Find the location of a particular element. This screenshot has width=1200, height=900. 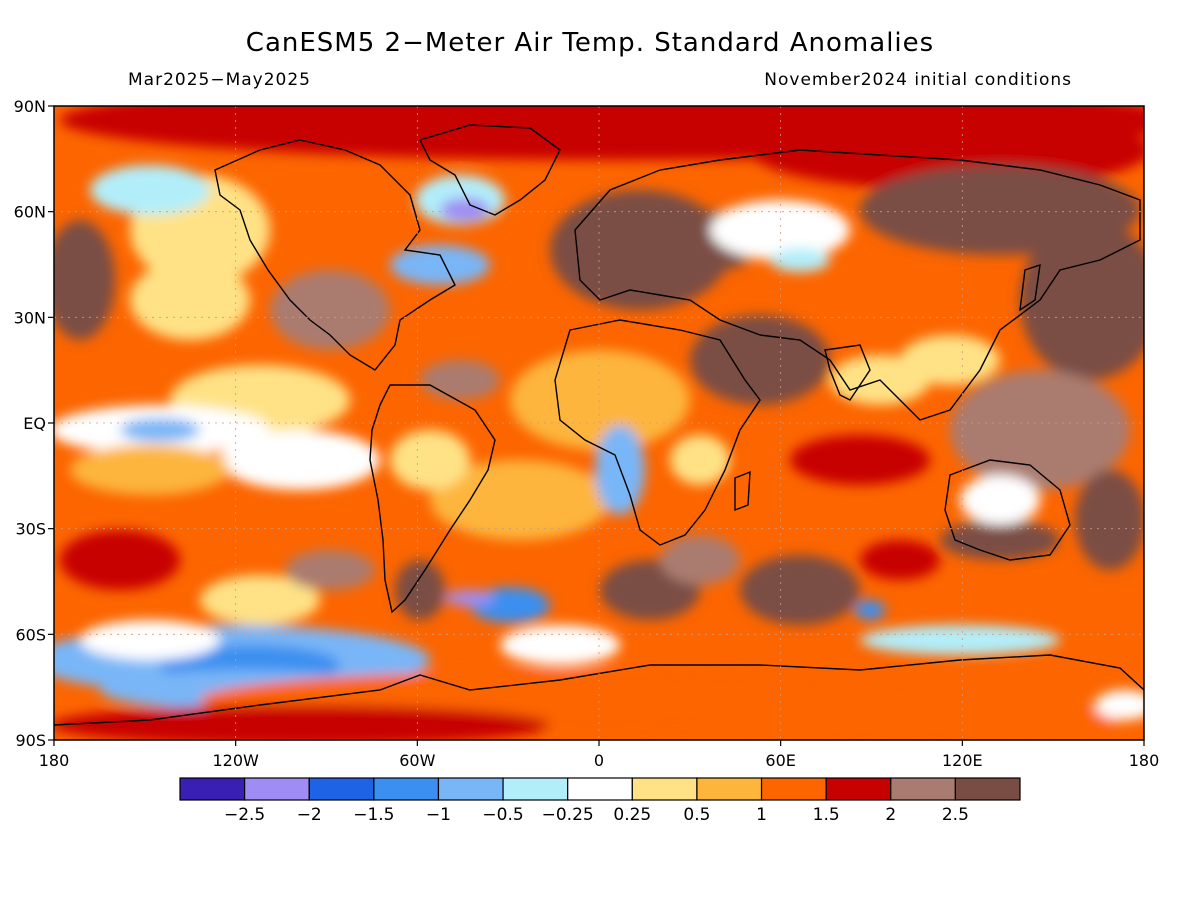

lat-label: 90S is located at coordinates (30, 740).